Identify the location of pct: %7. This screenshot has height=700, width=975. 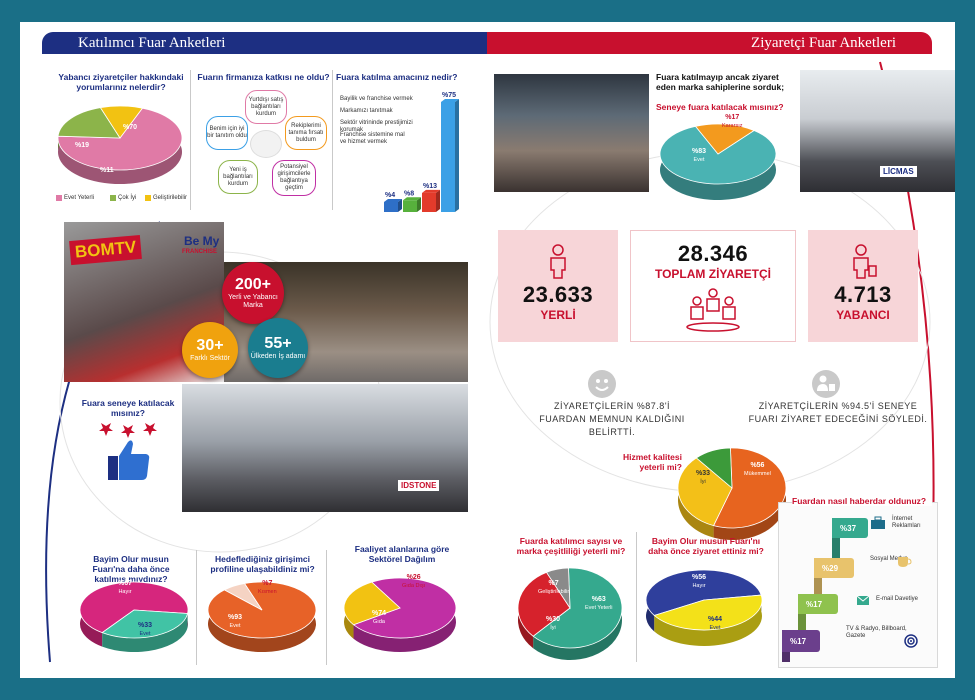
(553, 583).